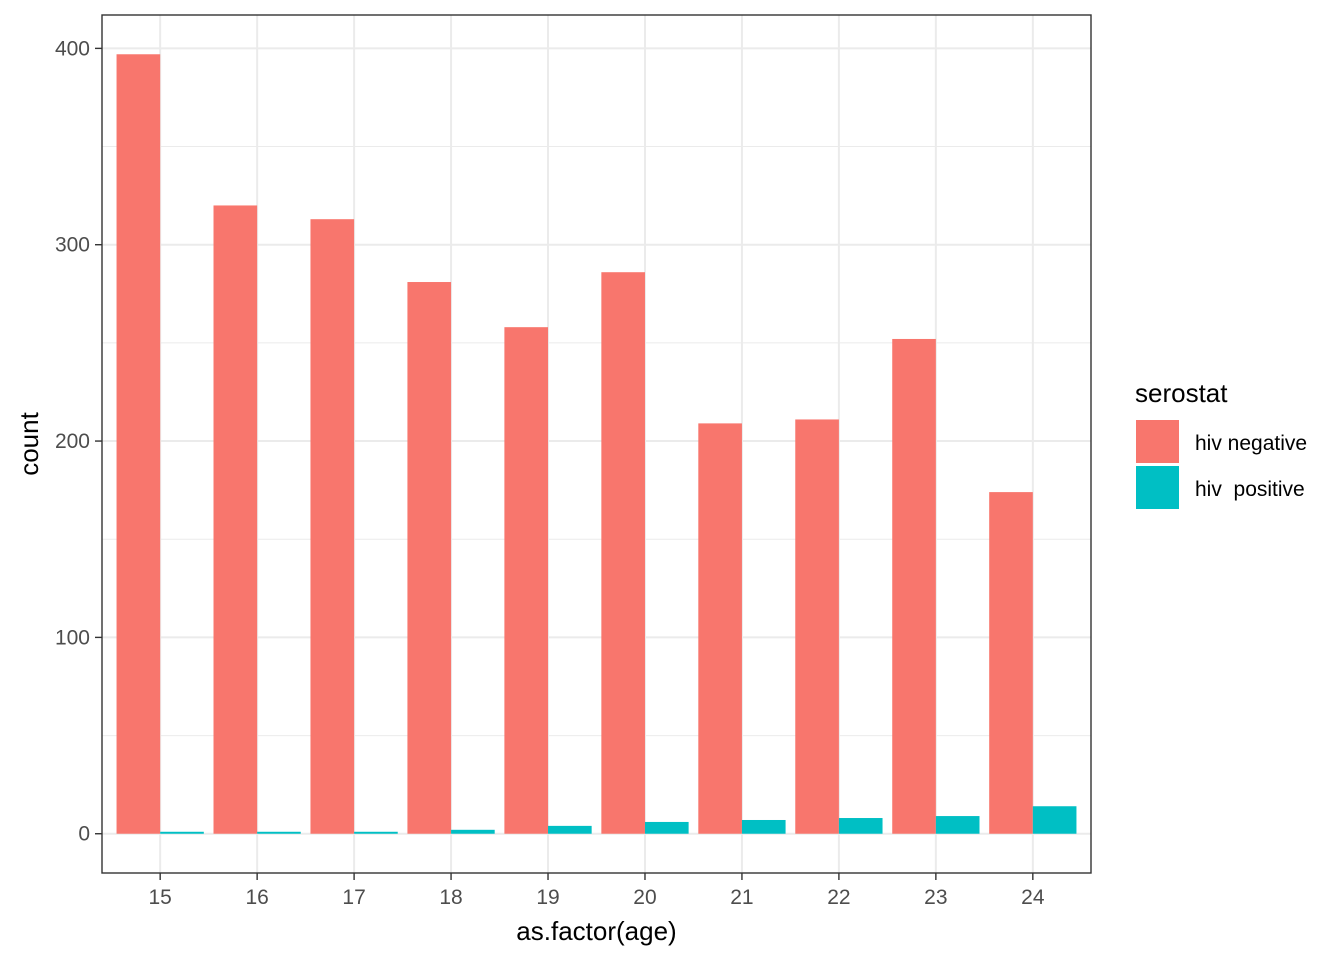 The image size is (1344, 965). What do you see at coordinates (1221, 464) in the screenshot?
I see `legend-items: hiv negative hiv positive` at bounding box center [1221, 464].